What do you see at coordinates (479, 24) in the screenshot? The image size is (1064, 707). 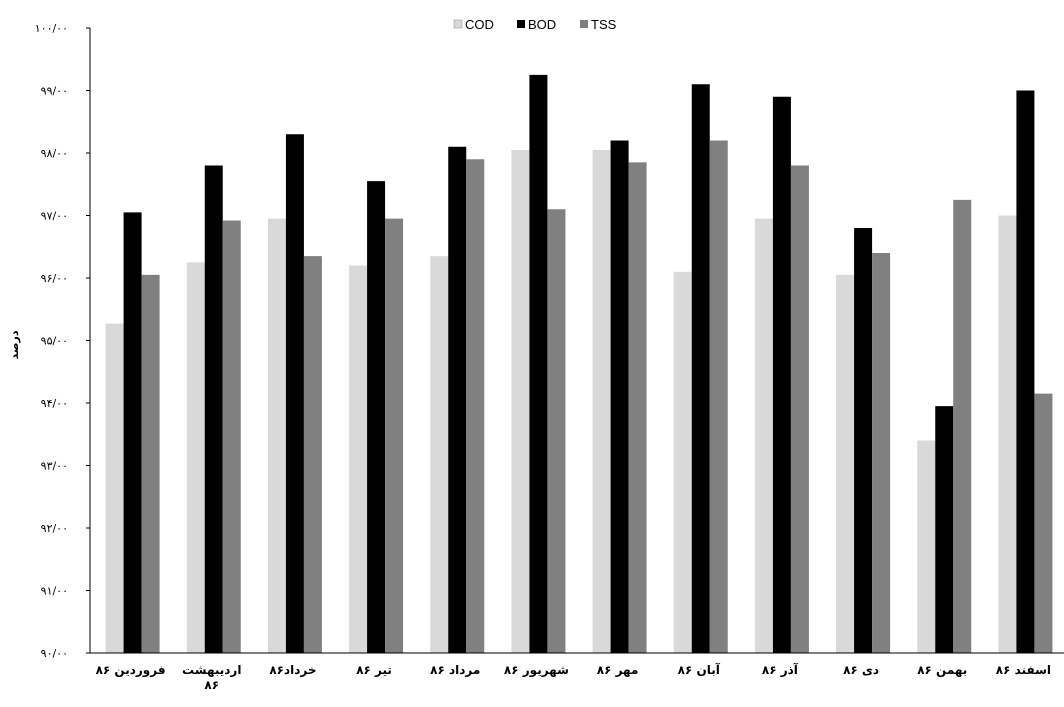 I see `legend-label-cod: COD` at bounding box center [479, 24].